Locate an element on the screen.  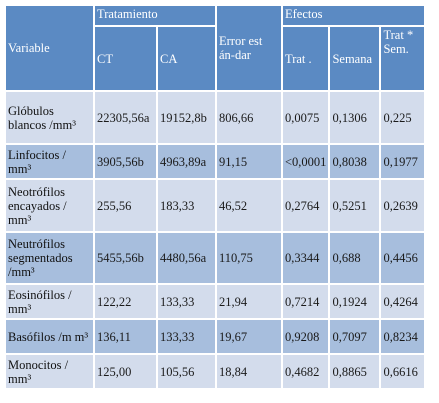
cell-error: 806,66 is located at coordinates (249, 117).